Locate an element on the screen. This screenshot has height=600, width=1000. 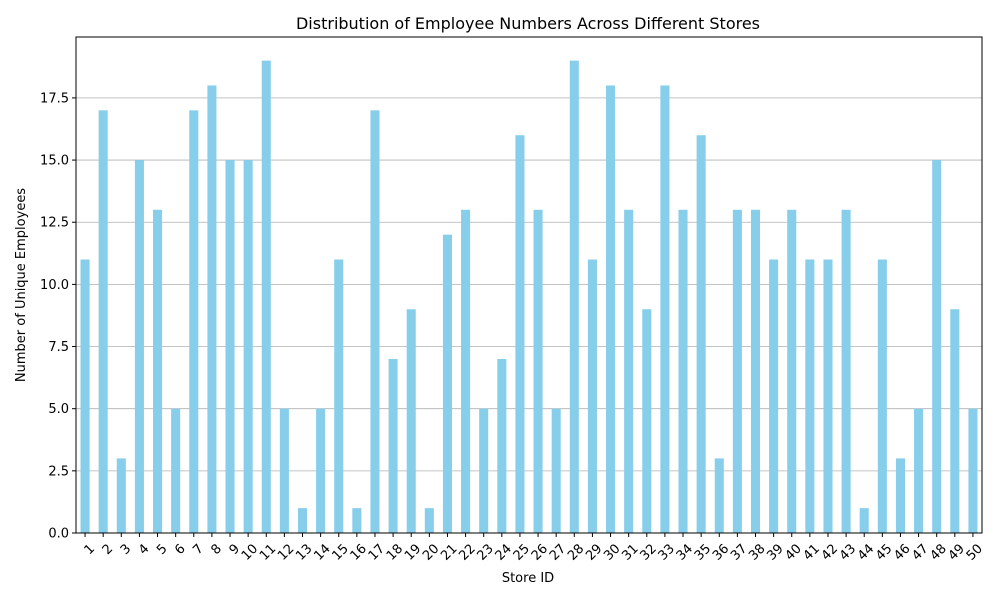
y-tick-label: 15.0 is located at coordinates (54, 161).